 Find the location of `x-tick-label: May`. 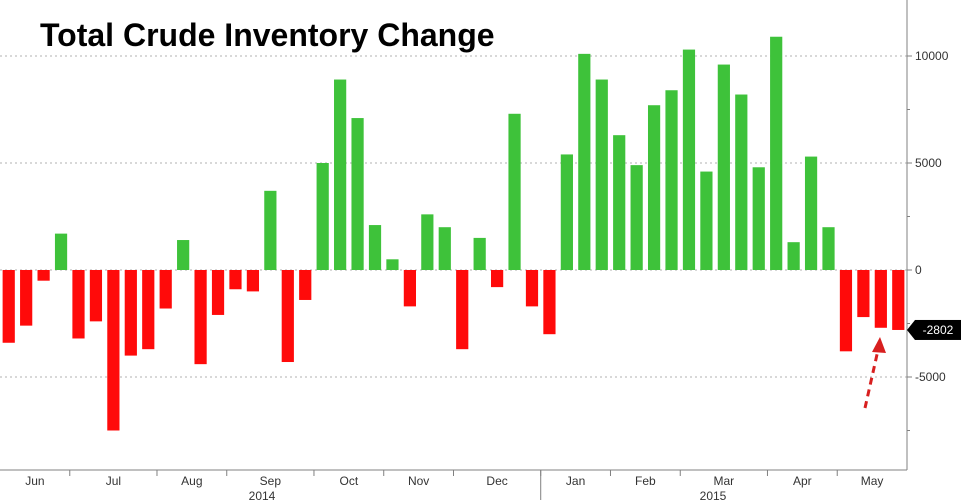

x-tick-label: May is located at coordinates (872, 481).